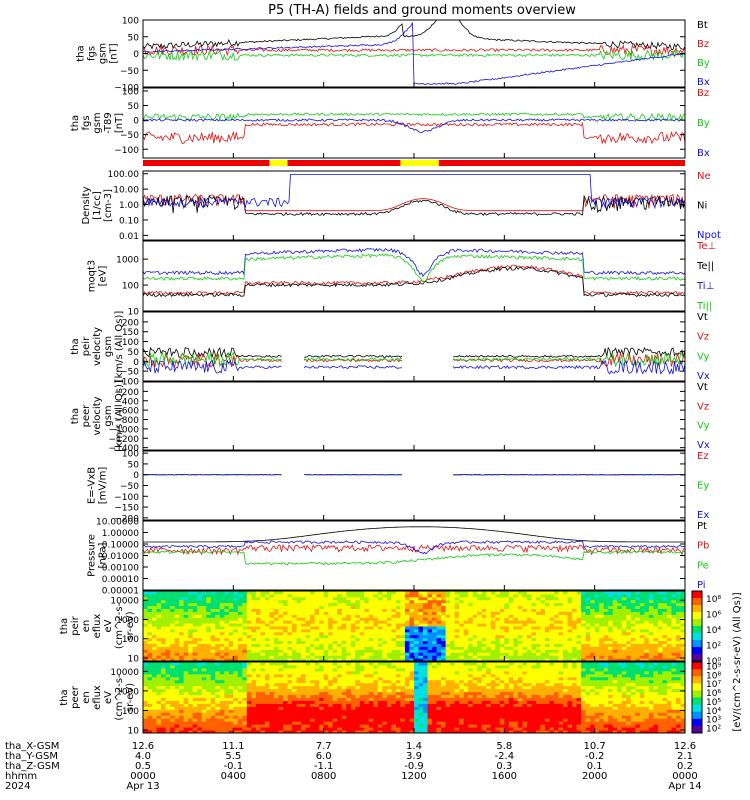 Image resolution: width=750 pixels, height=800 pixels. I want to click on series-line-Vx, so click(414, 367).